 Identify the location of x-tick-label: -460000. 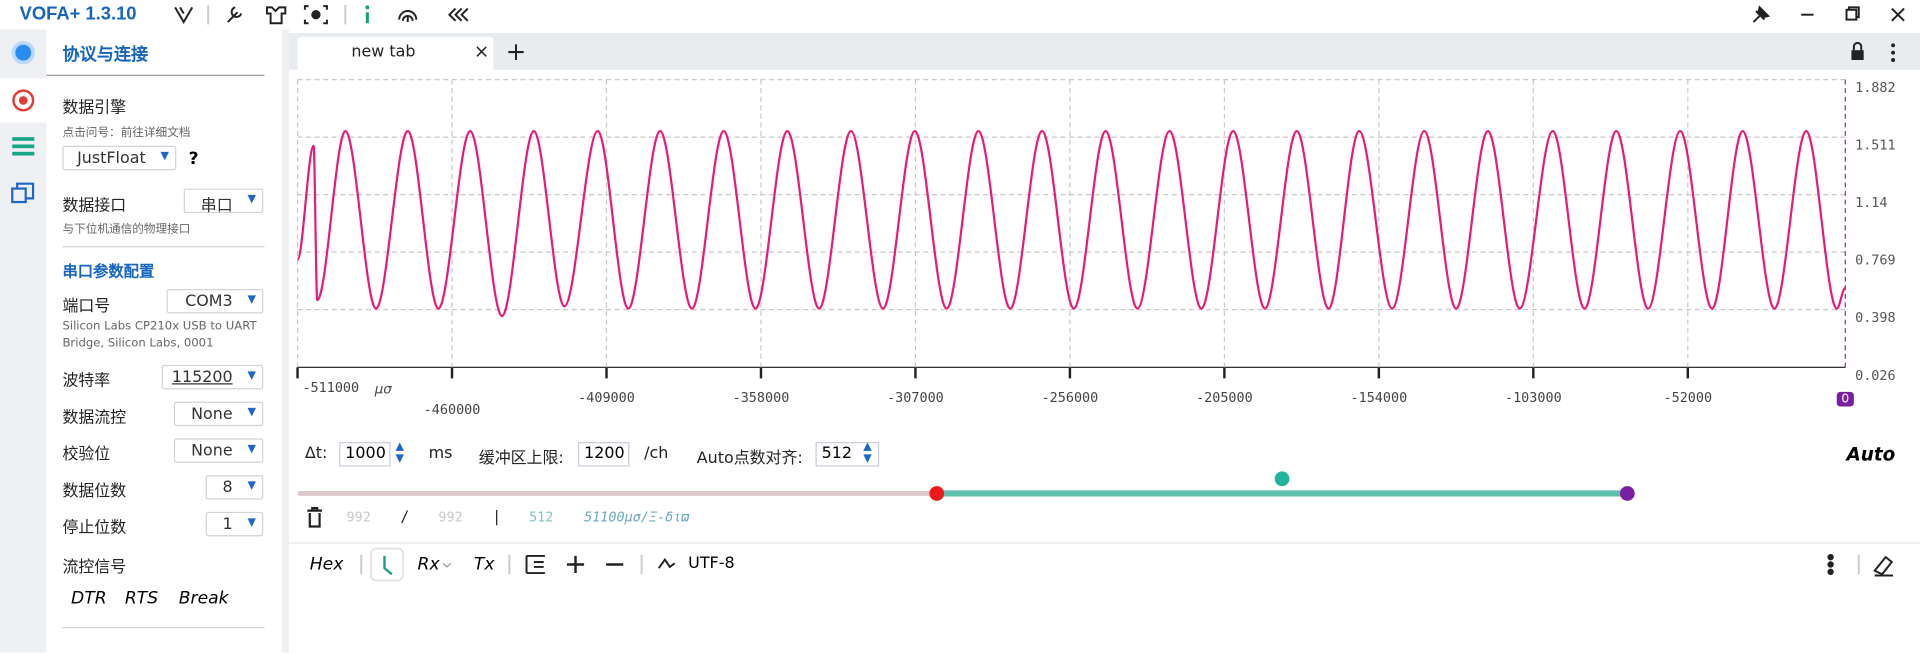
(452, 410).